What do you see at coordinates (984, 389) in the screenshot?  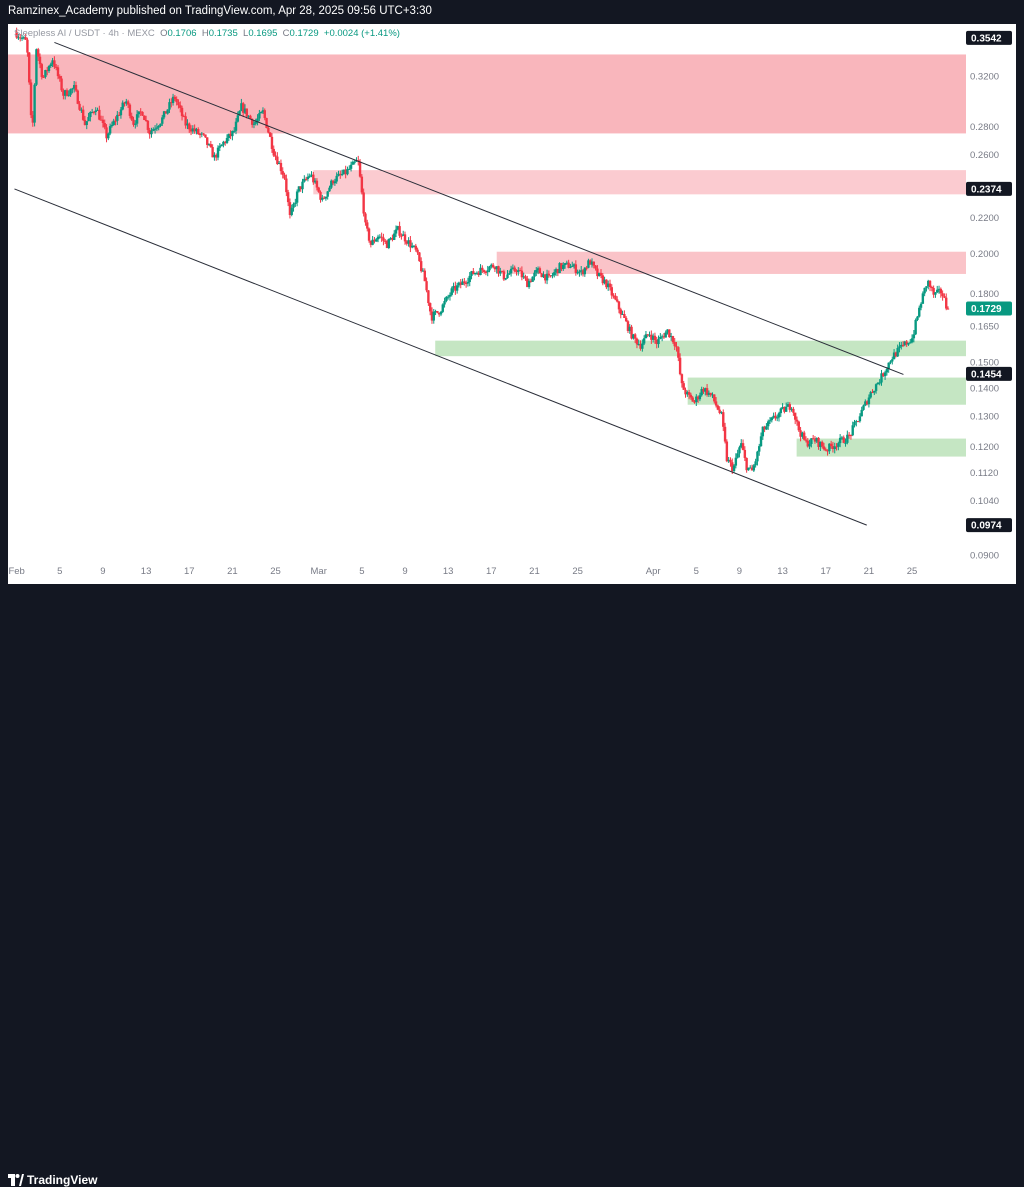 I see `y-tick-label: 0.1400` at bounding box center [984, 389].